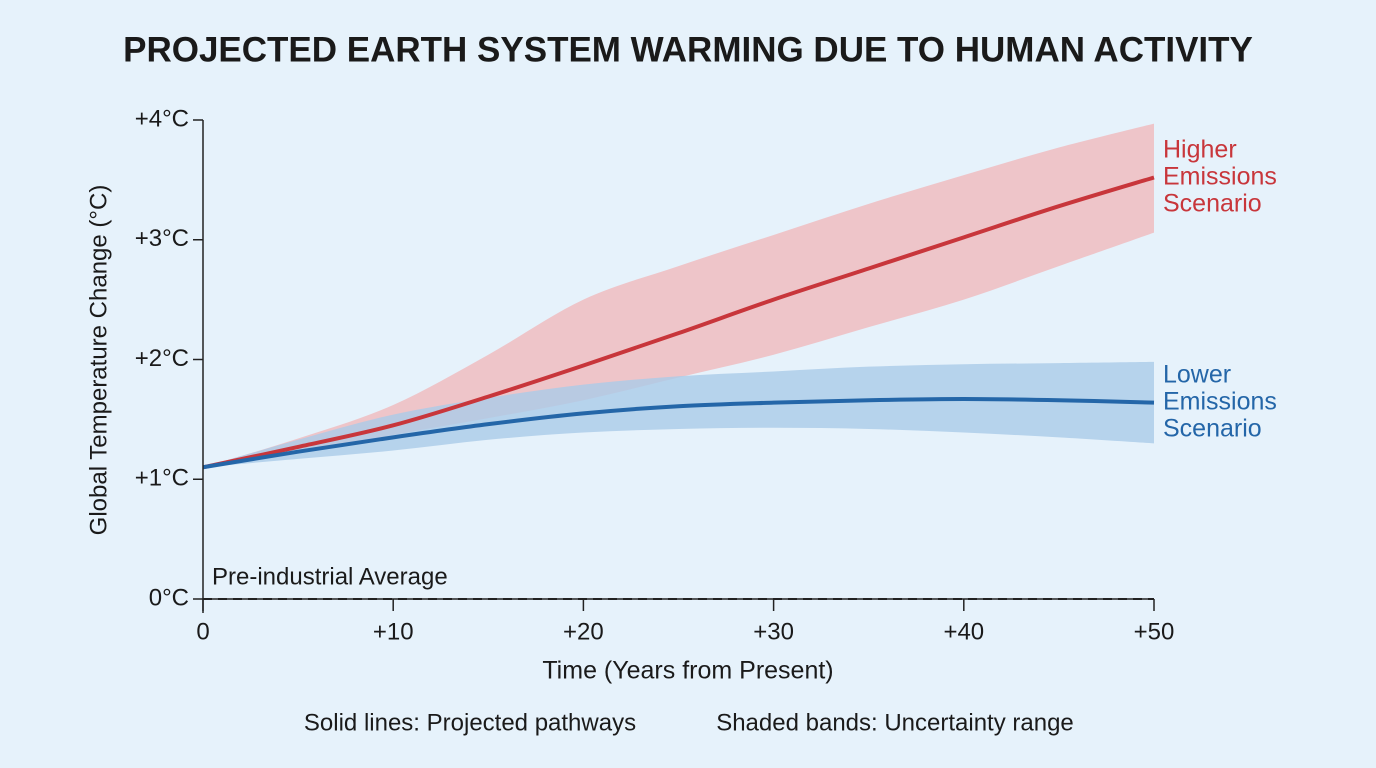 The height and width of the screenshot is (768, 1376). Describe the element at coordinates (895, 722) in the screenshot. I see `note: Shaded bands: Uncertainty range` at that location.